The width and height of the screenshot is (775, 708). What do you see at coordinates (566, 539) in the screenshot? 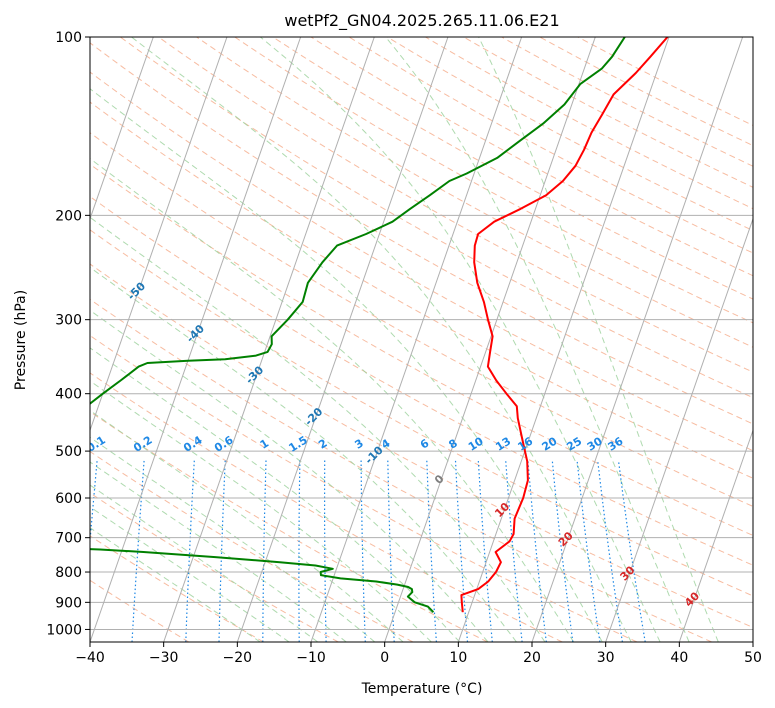
I see `isotherm-label: 20` at bounding box center [566, 539].